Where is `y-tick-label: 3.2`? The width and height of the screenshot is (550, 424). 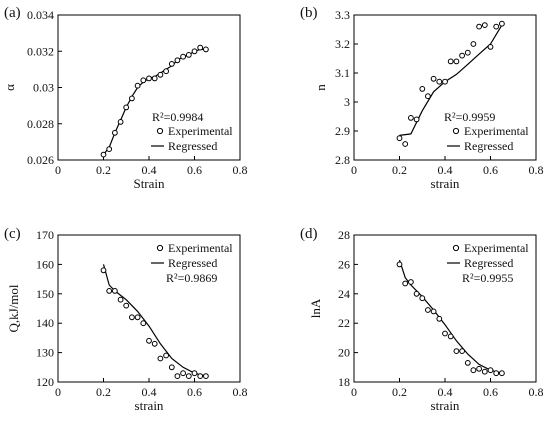 y-tick-label: 3.2 is located at coordinates (342, 44).